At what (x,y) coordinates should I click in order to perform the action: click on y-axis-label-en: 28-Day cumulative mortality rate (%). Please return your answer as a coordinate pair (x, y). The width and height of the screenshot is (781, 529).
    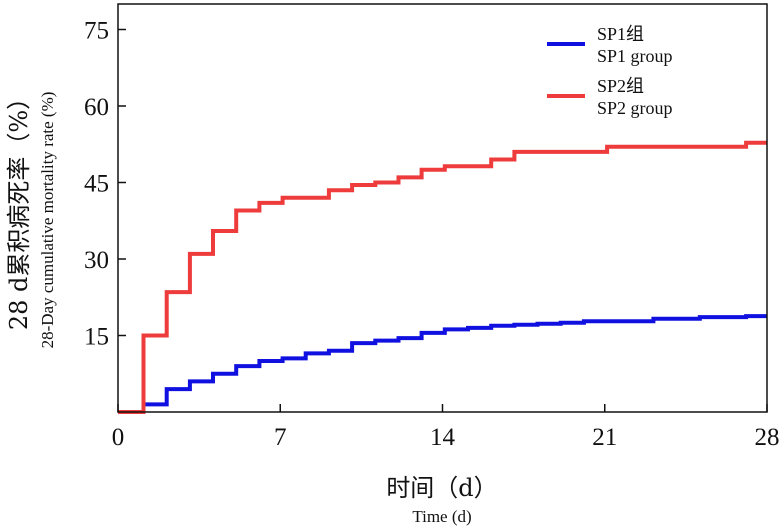
    Looking at the image, I should click on (47, 220).